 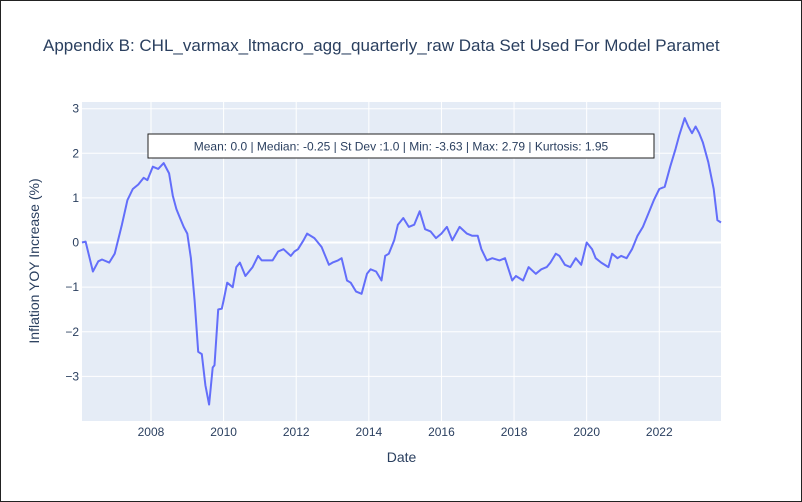 I want to click on x-tick-label: 2012, so click(x=296, y=432).